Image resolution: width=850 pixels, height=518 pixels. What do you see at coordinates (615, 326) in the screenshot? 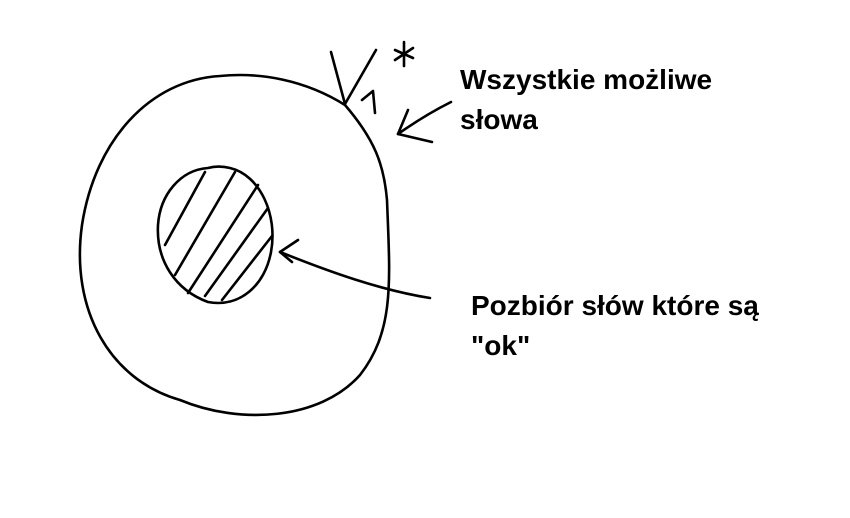
I see `inner-set-label: Pozbiór słów które są "ok"` at bounding box center [615, 326].